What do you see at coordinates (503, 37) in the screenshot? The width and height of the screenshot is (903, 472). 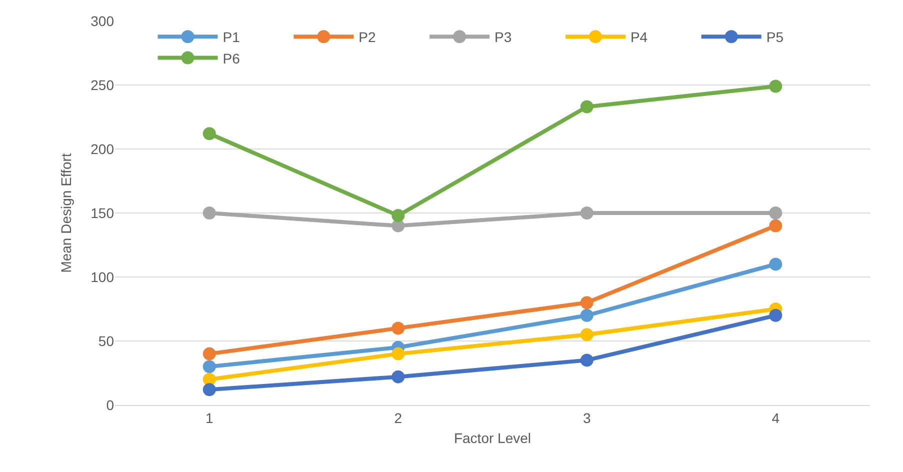 I see `legend-label: P3` at bounding box center [503, 37].